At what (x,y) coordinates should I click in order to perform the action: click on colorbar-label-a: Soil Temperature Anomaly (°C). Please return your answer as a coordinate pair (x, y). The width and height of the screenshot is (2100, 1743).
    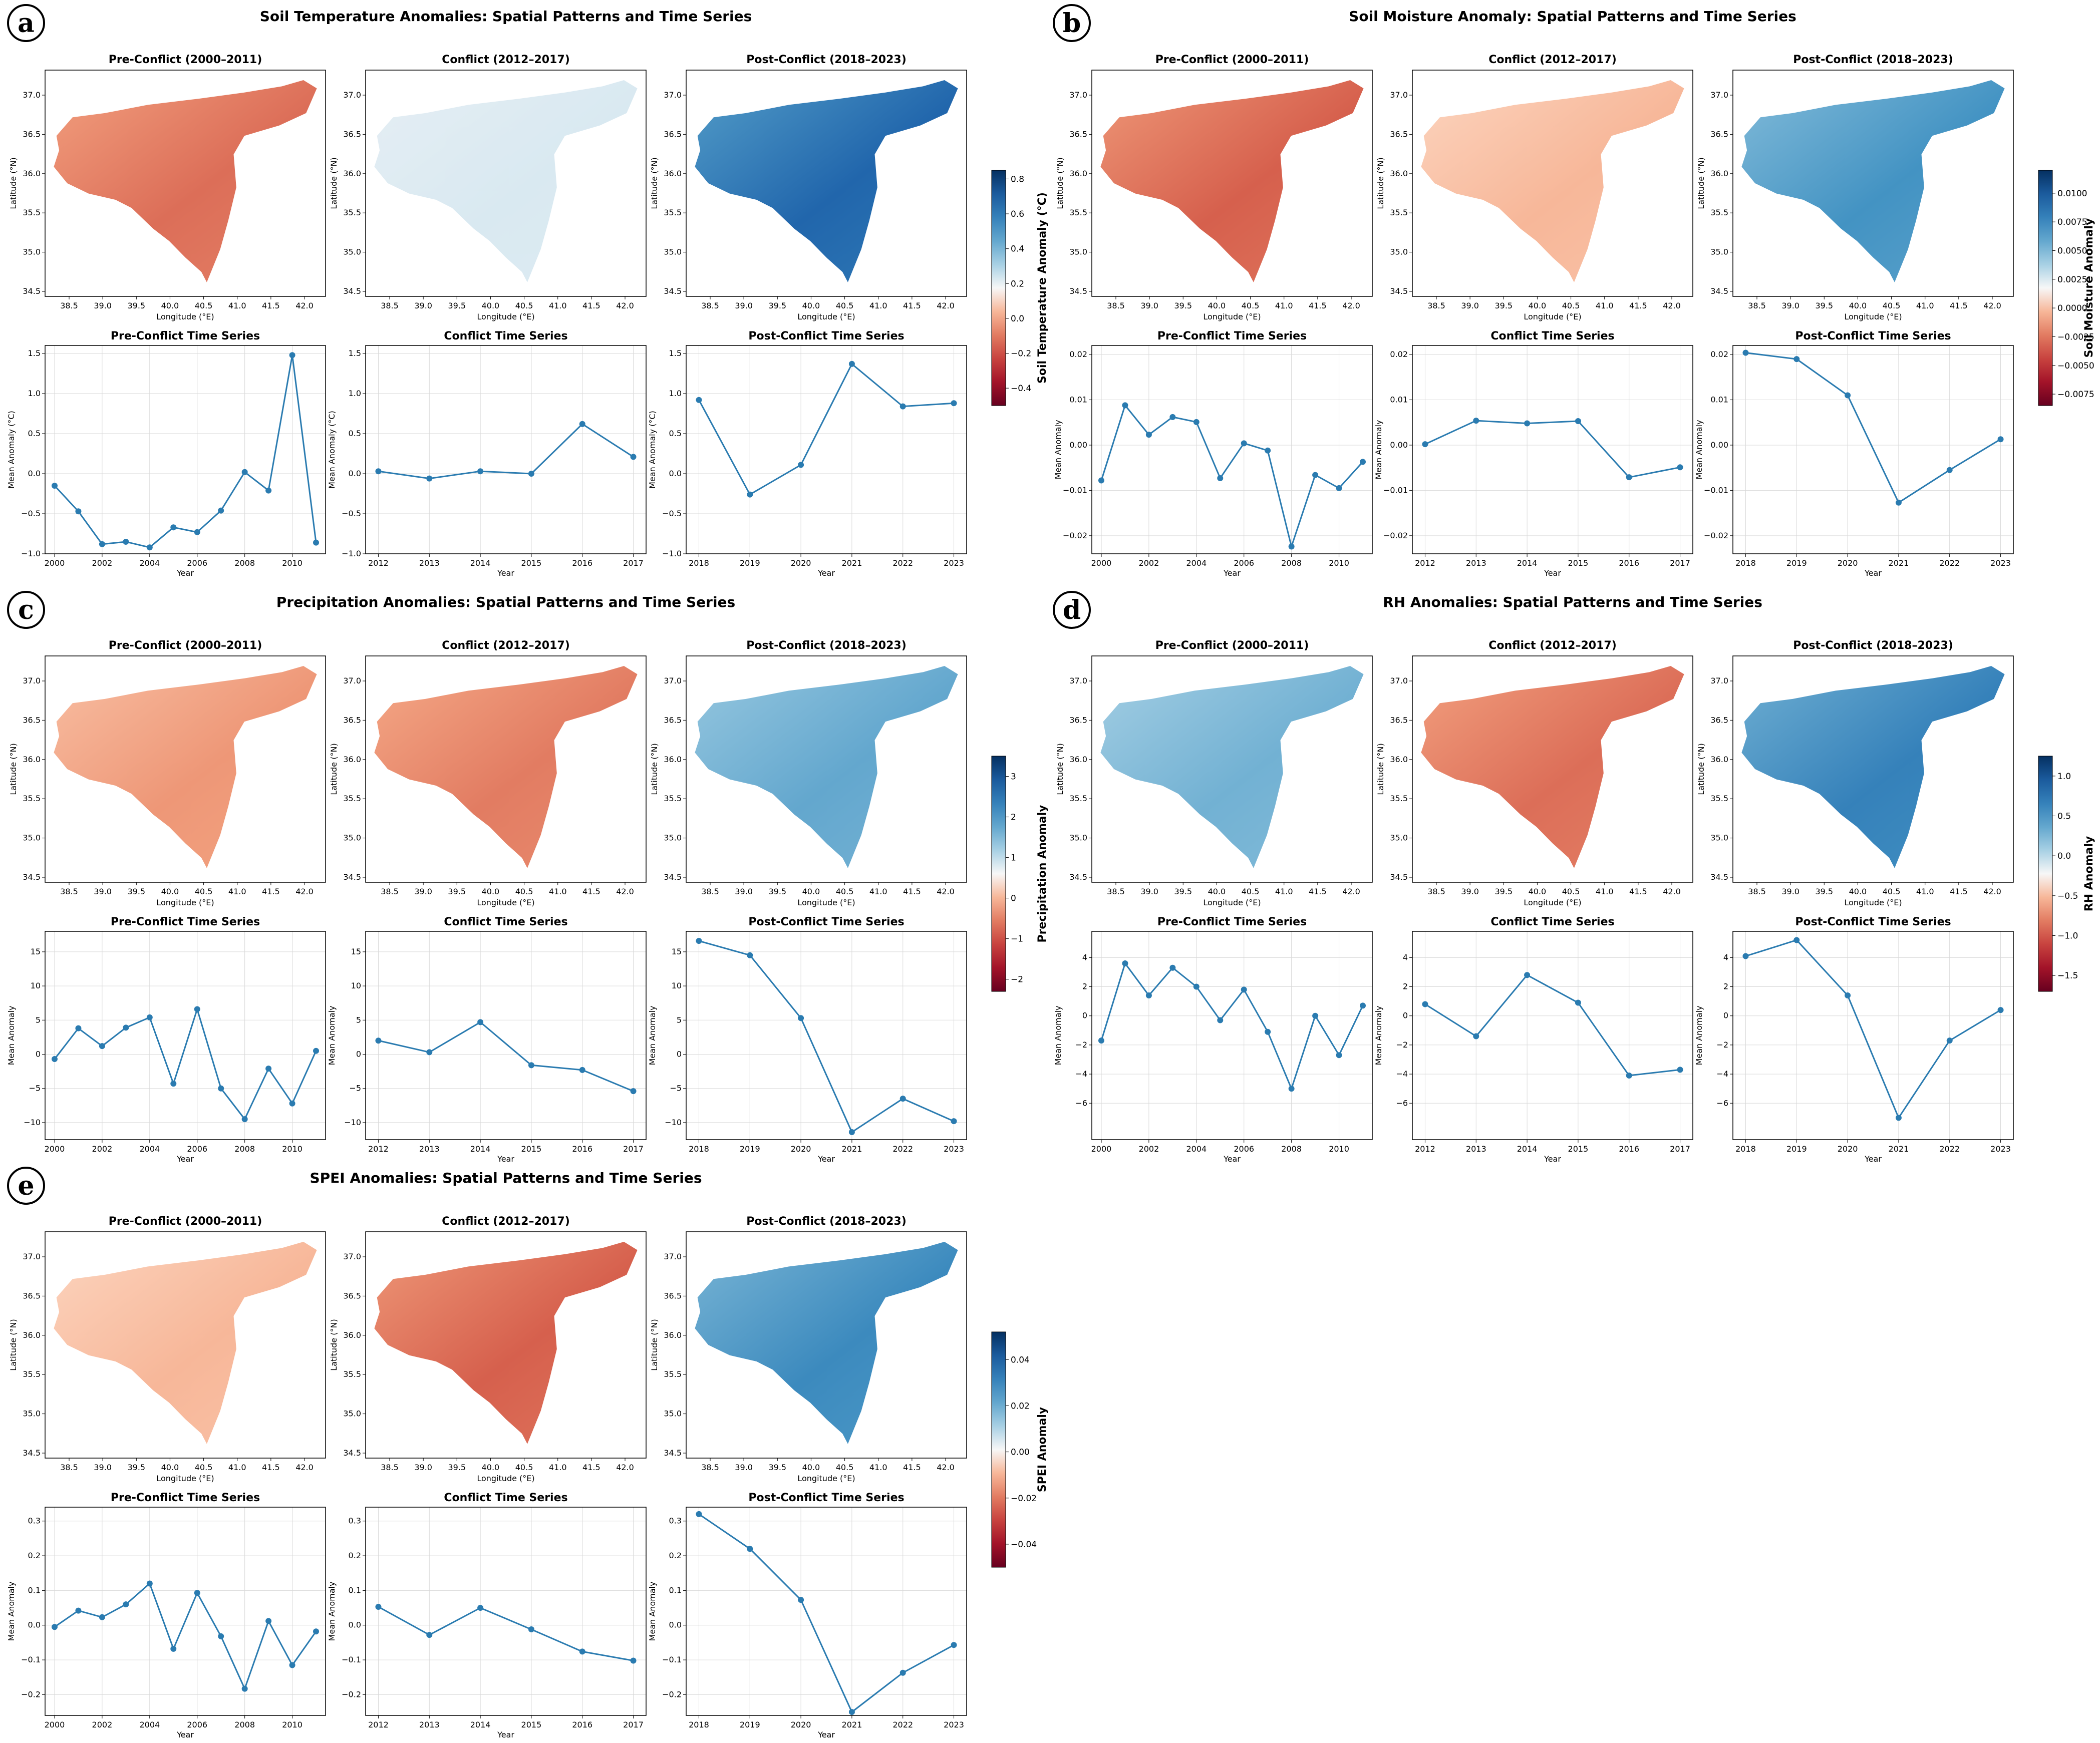
    Looking at the image, I should click on (1042, 288).